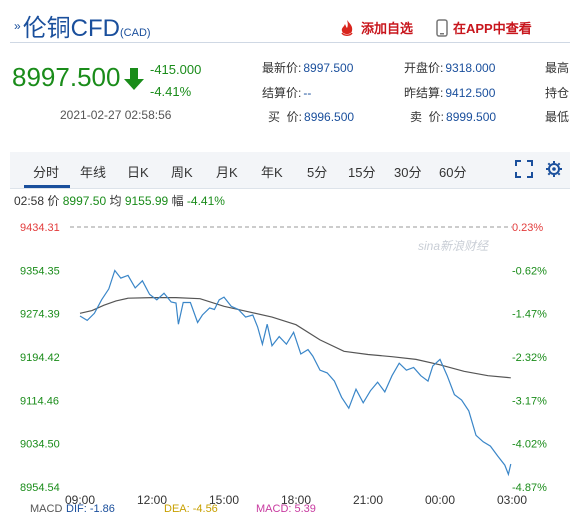 The width and height of the screenshot is (570, 516). What do you see at coordinates (296, 500) in the screenshot?
I see `x-tick-label: 18:00` at bounding box center [296, 500].